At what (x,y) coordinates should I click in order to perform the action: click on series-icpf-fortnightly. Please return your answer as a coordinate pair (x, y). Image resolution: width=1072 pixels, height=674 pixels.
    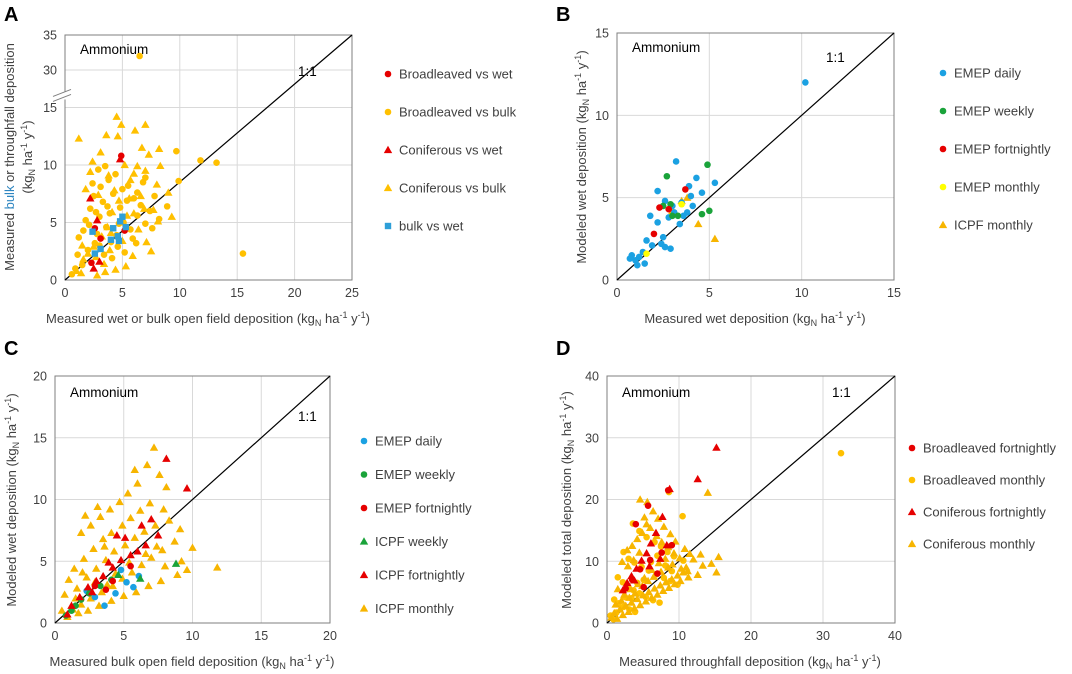
    Looking at the image, I should click on (127, 536).